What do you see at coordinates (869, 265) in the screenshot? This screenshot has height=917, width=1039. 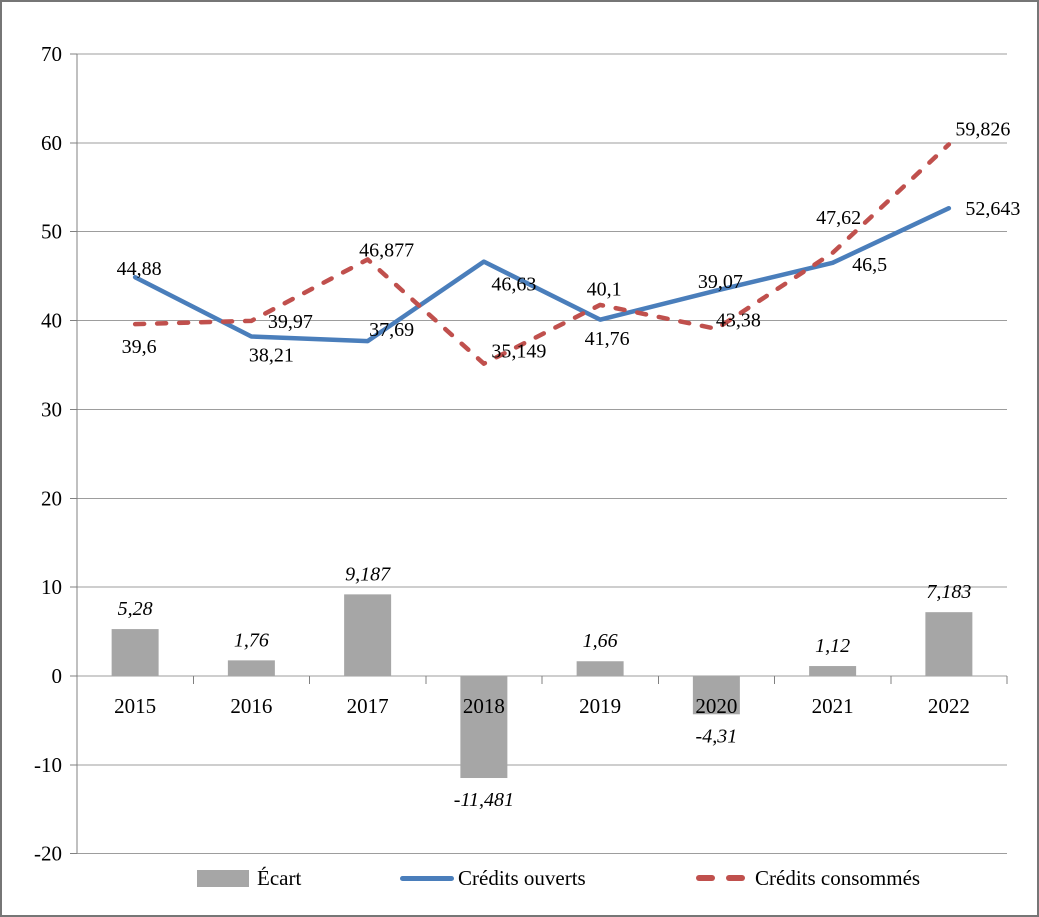 I see `line-value-label: 46,5` at bounding box center [869, 265].